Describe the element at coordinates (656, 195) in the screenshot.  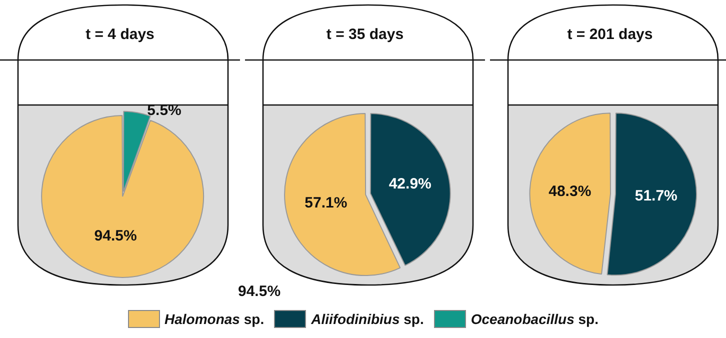
I see `data-label: 51.7%` at that location.